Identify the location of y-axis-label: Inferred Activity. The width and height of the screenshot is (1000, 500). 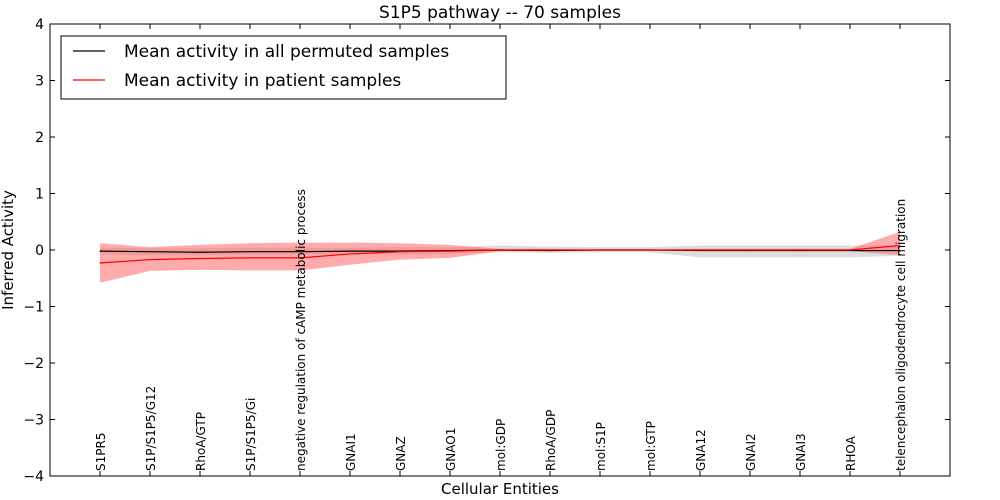
(8, 250).